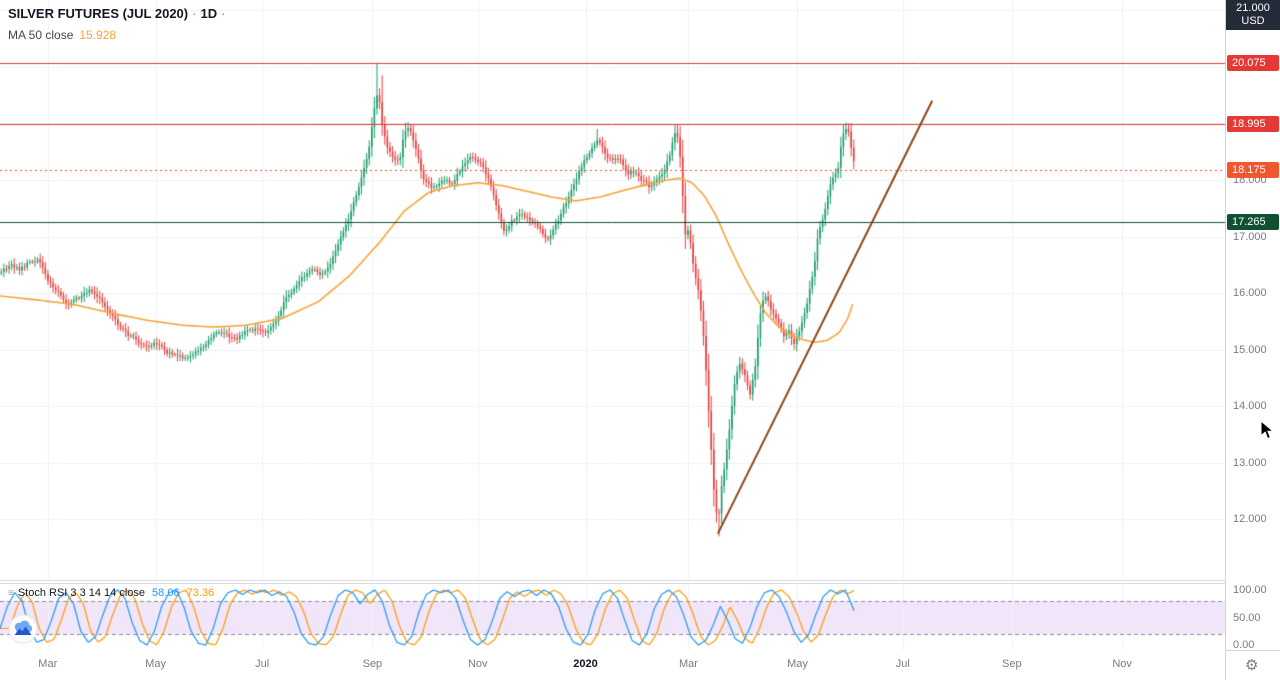 The image size is (1280, 680). Describe the element at coordinates (11, 593) in the screenshot. I see `indicator-menu-icon: ≡` at that location.